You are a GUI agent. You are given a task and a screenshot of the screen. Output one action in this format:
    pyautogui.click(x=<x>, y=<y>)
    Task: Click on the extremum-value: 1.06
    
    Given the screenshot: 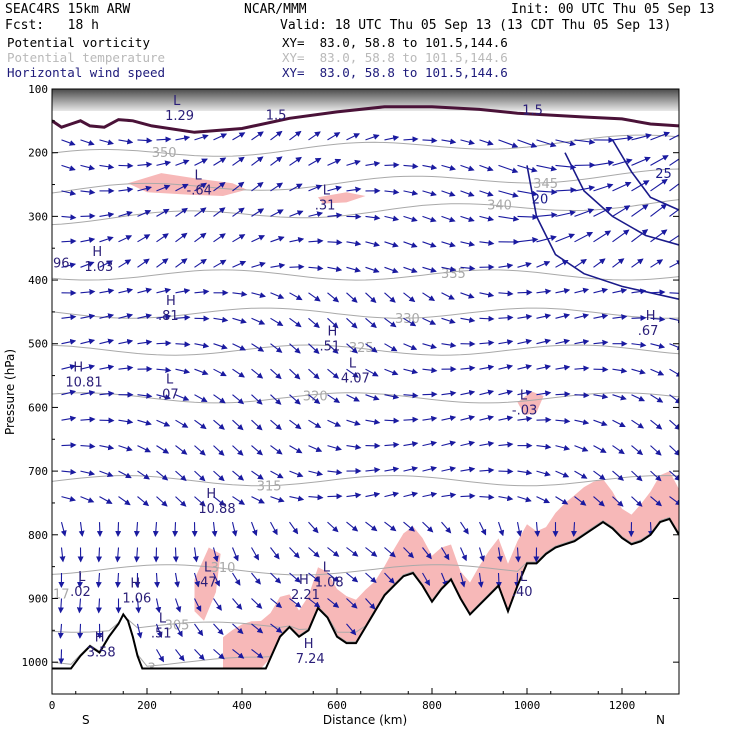 What is the action you would take?
    pyautogui.click(x=136, y=598)
    